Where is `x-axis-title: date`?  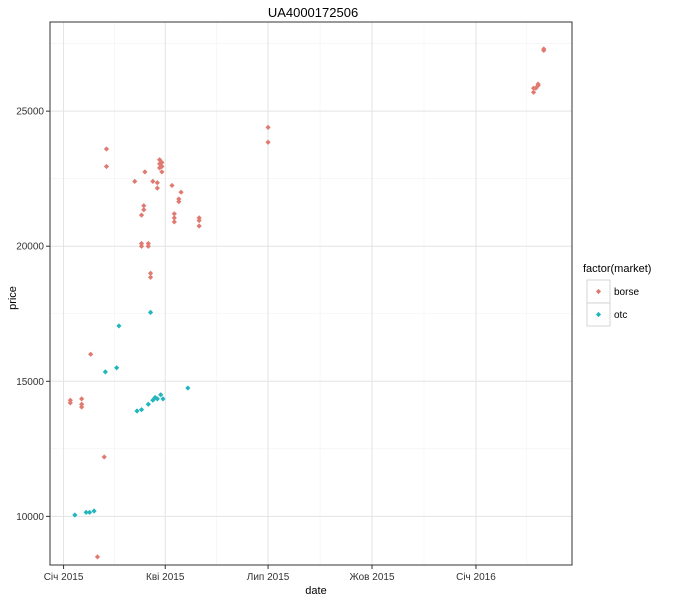 x-axis-title: date is located at coordinates (315, 591).